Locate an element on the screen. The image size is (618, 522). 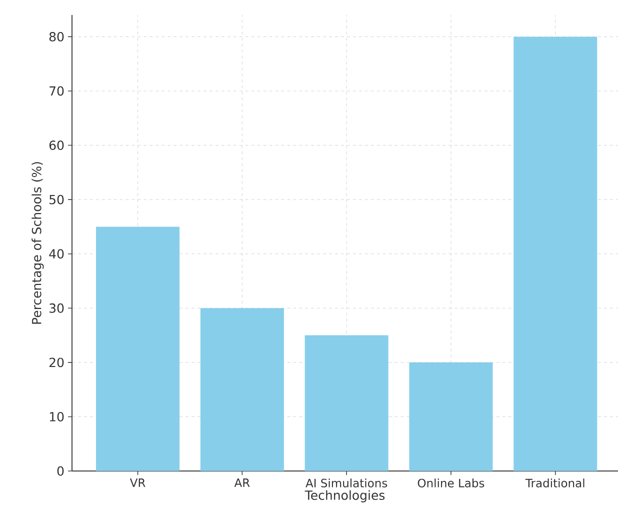
x-tick-label: AI Simulations is located at coordinates (347, 483).